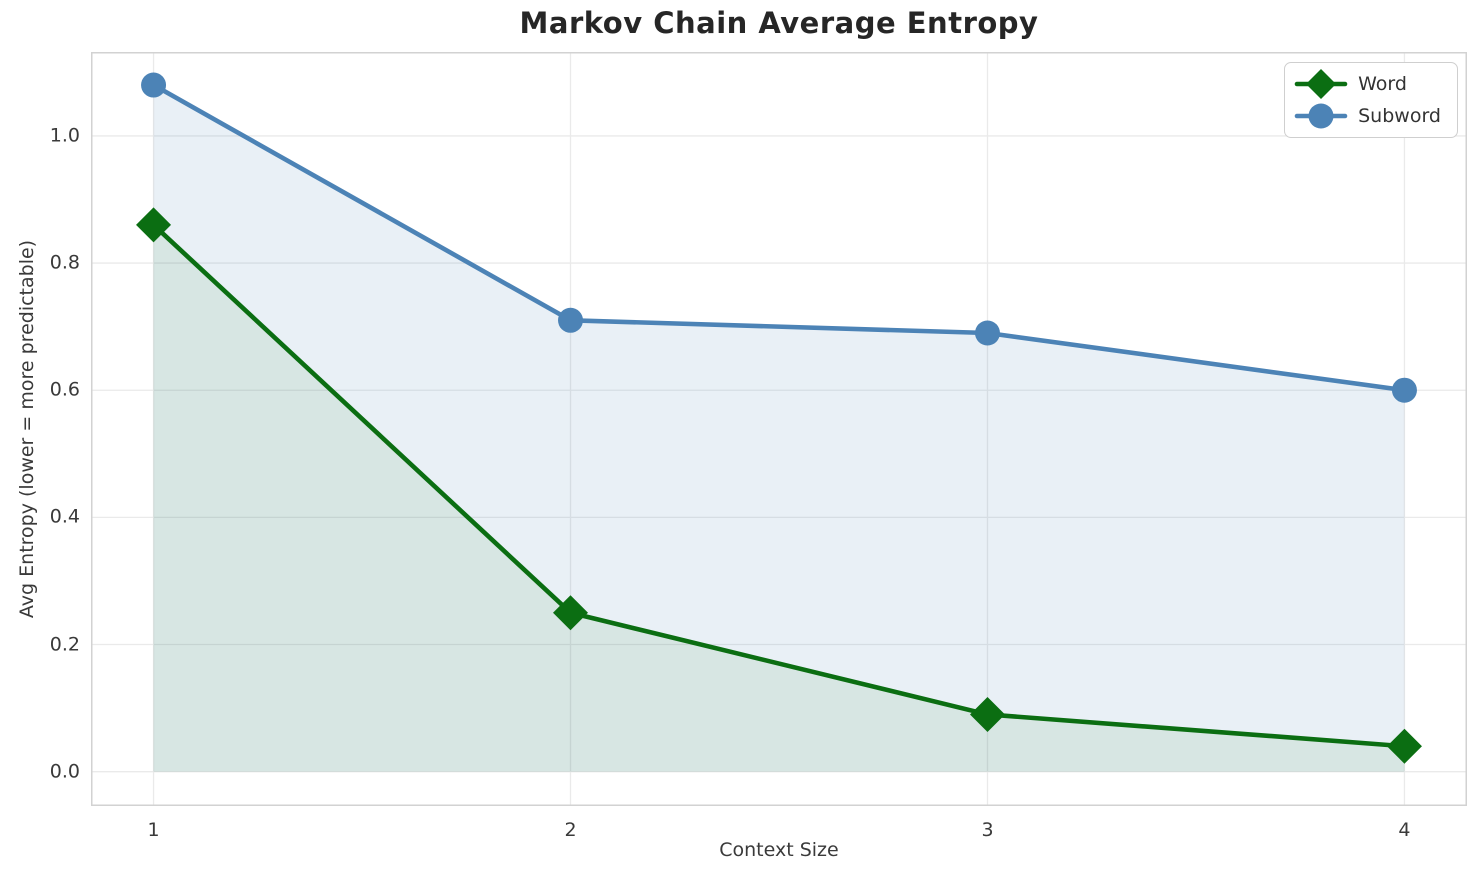 The height and width of the screenshot is (885, 1484). Describe the element at coordinates (779, 850) in the screenshot. I see `x-axis-label: Context Size` at that location.